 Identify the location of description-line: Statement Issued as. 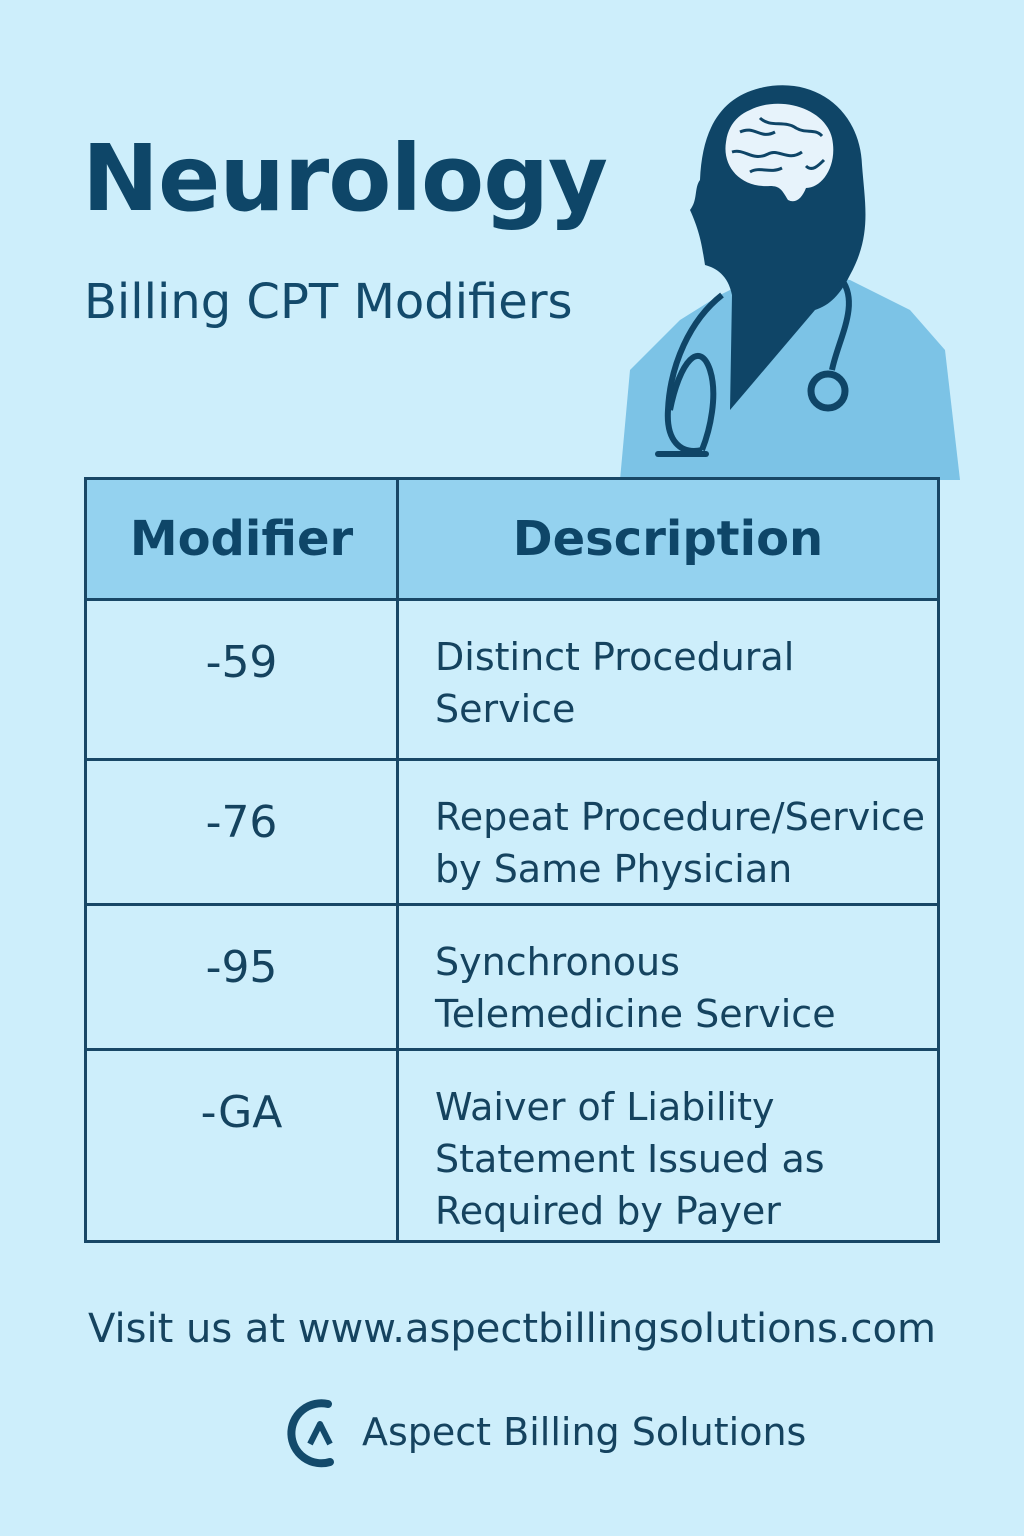
(630, 1159).